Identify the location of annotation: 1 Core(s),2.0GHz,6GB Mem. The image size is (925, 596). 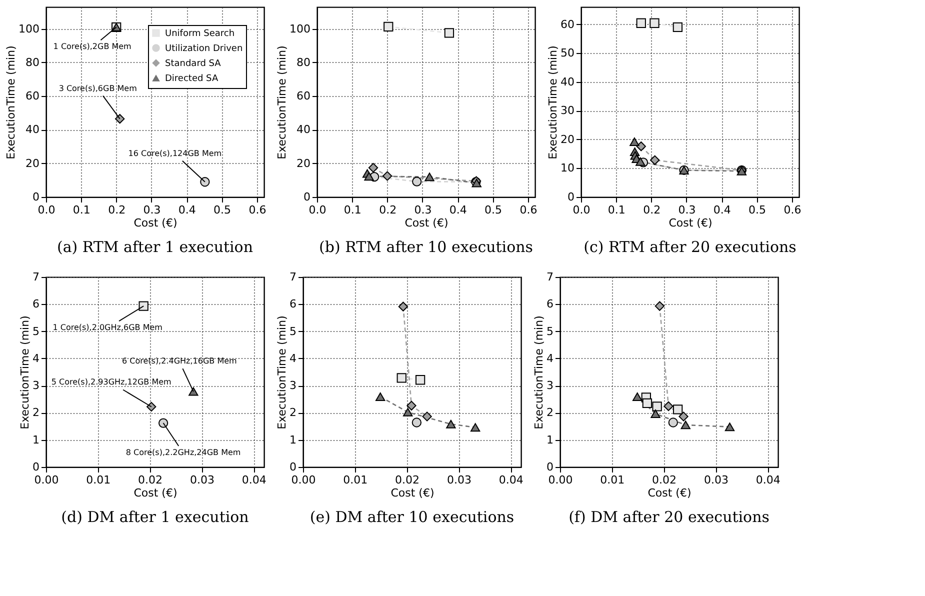
(107, 327).